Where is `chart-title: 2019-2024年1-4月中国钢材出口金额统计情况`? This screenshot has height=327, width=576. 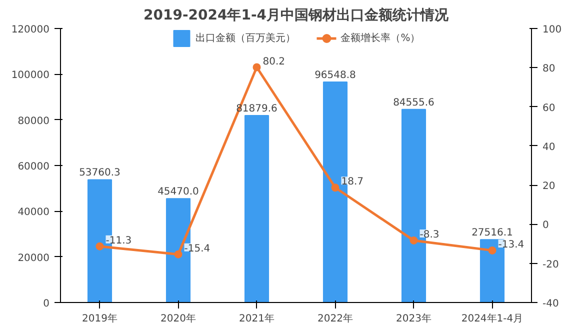
chart-title: 2019-2024年1-4月中国钢材出口金额统计情况 is located at coordinates (296, 15).